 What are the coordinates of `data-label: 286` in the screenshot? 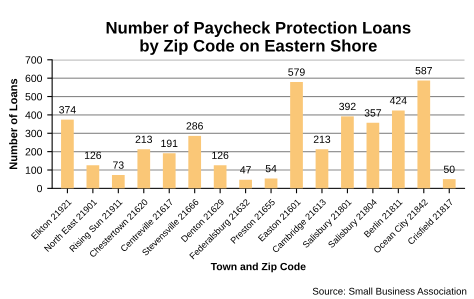 It's located at (194, 126).